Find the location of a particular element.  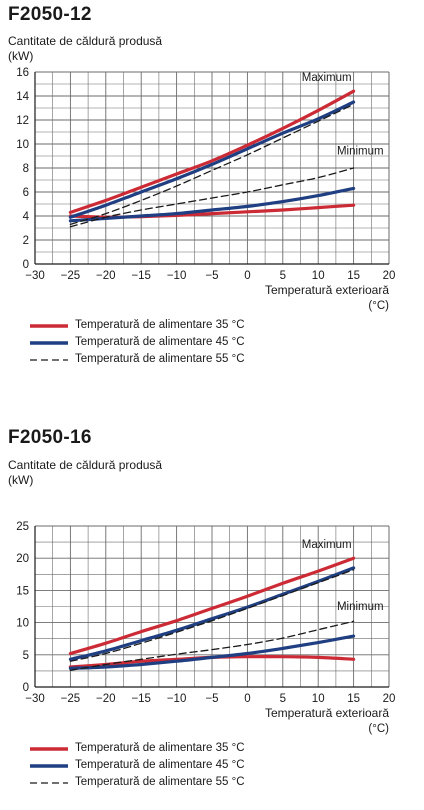

y-tick-label: 8 is located at coordinates (26, 169).